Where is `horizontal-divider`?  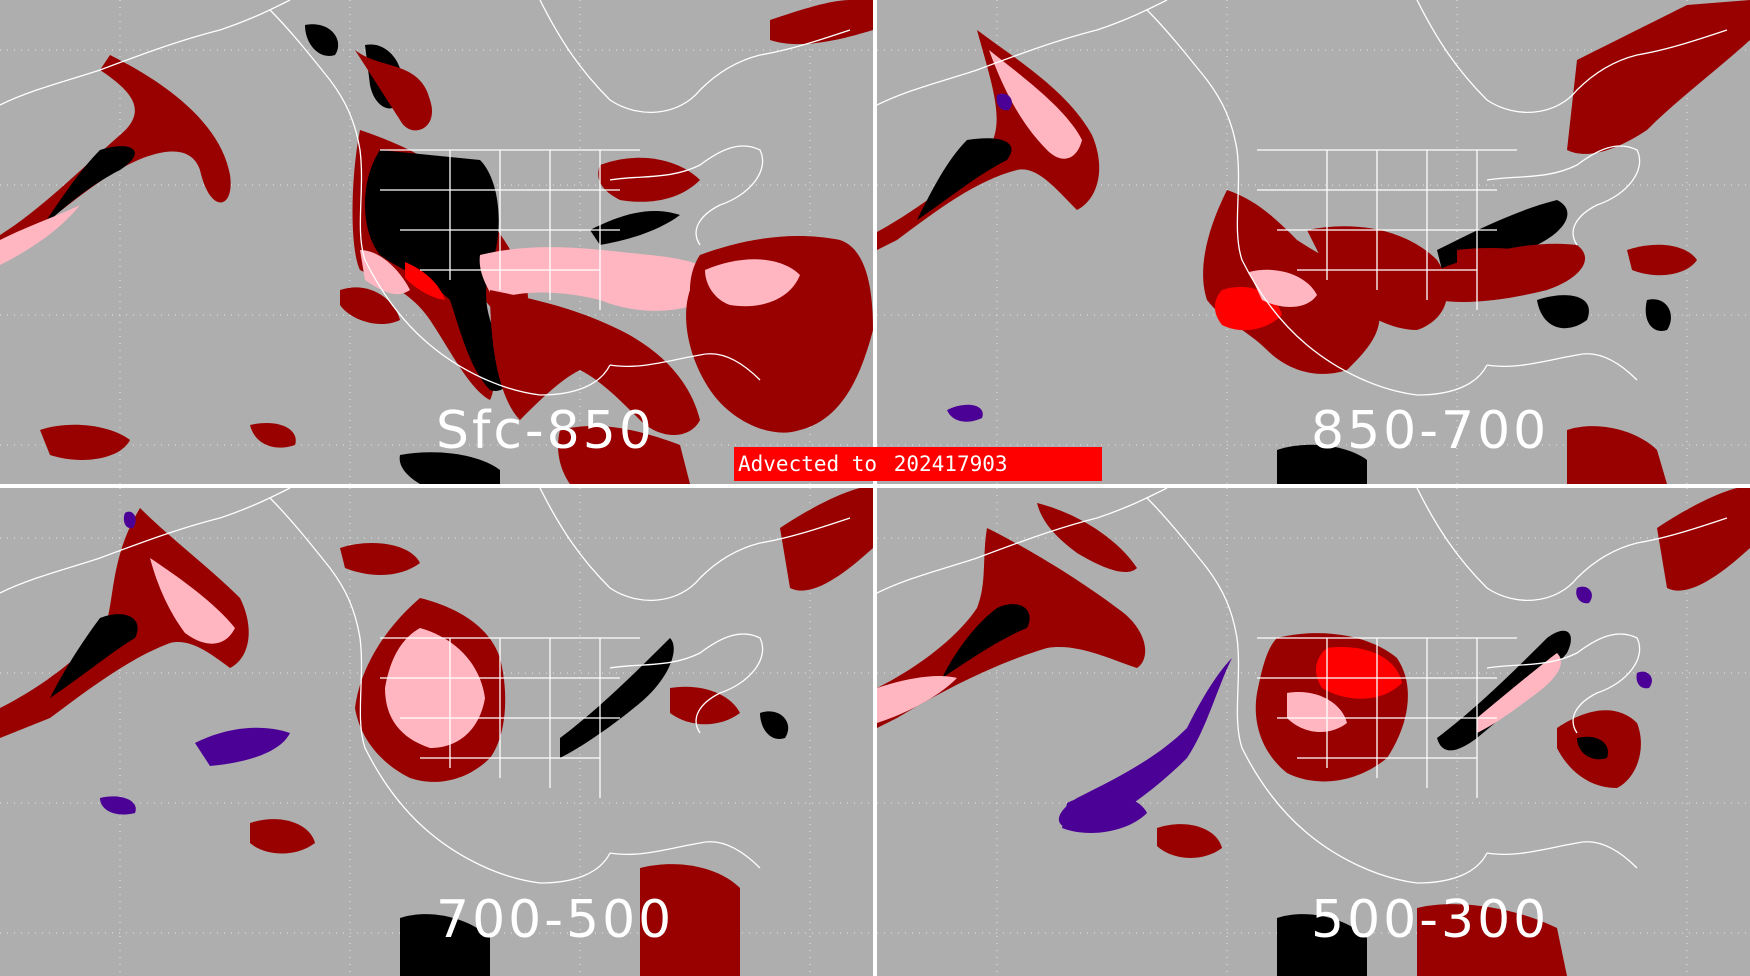
horizontal-divider is located at coordinates (875, 486).